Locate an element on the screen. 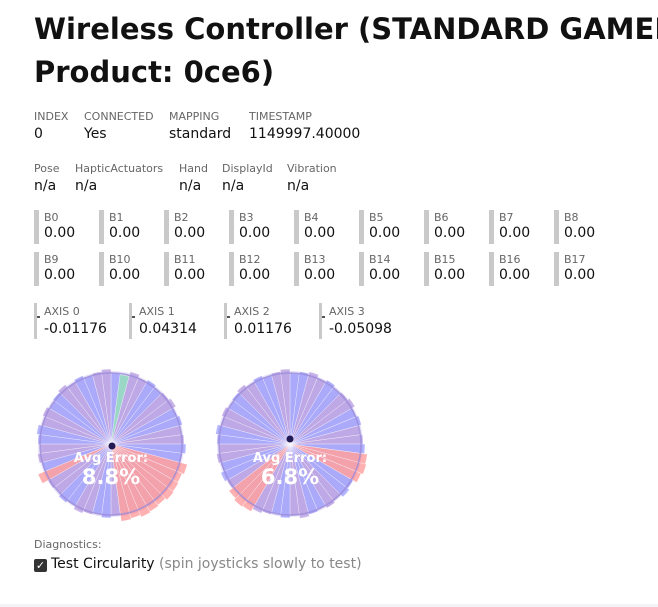 This screenshot has width=658, height=607. gamepad-button-1: B1 0.00 is located at coordinates (127, 227).